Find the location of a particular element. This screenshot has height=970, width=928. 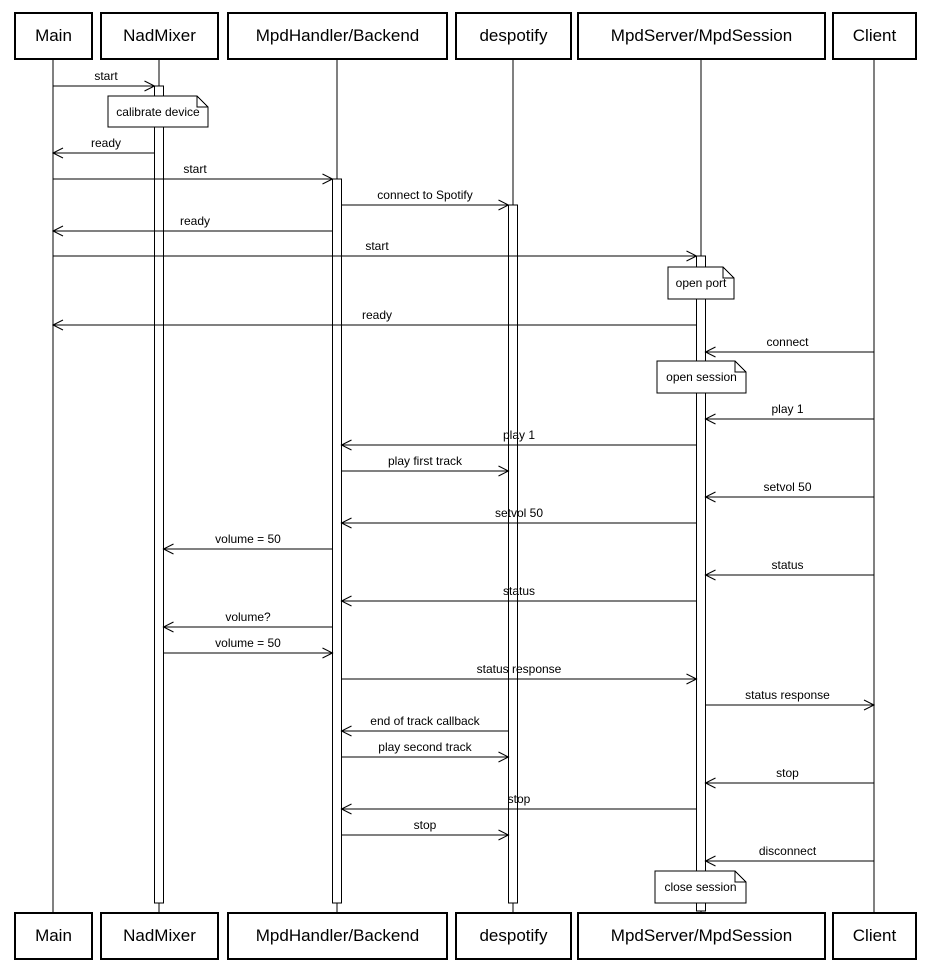

participant-box-bottom-mpdserver: MpdServer/MpdSession is located at coordinates (701, 936).